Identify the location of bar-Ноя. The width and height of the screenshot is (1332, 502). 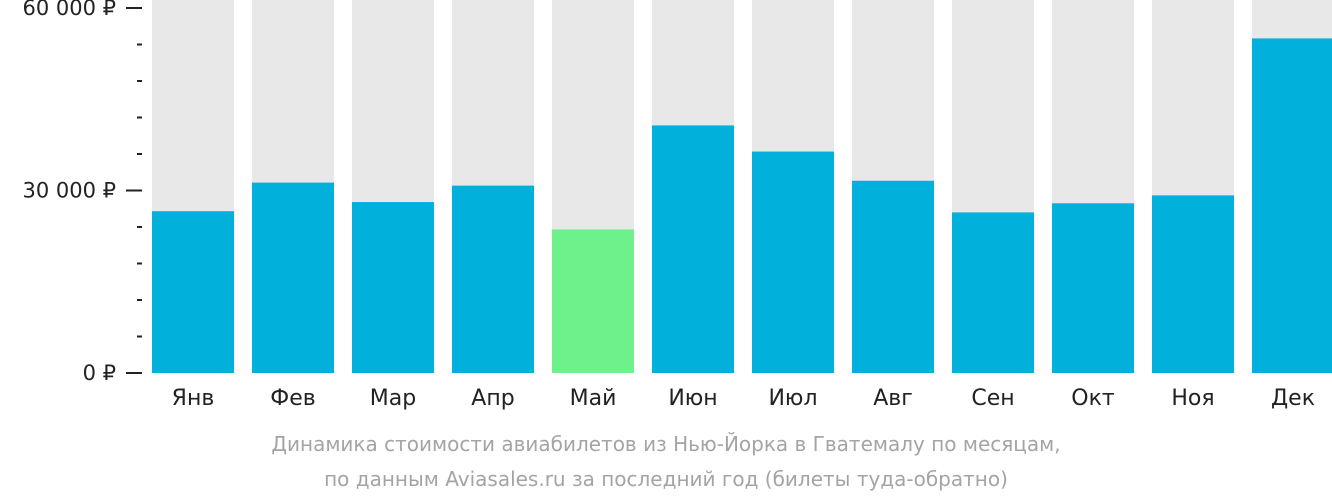
(1193, 284).